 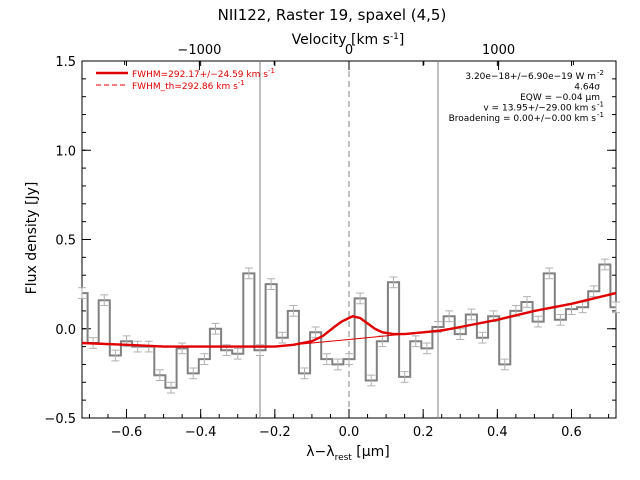 What do you see at coordinates (65, 241) in the screenshot?
I see `y-tick-label: 0.5` at bounding box center [65, 241].